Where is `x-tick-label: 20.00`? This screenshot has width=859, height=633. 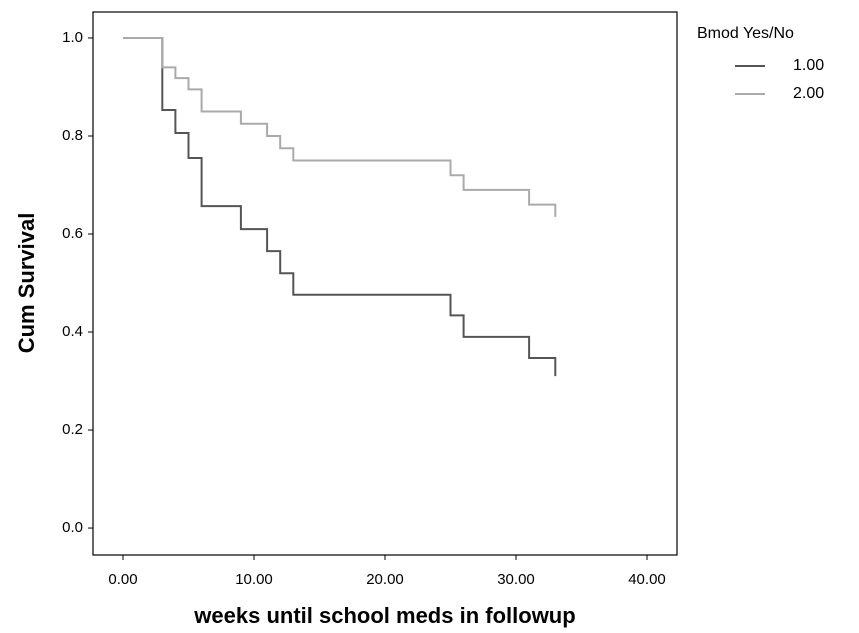 x-tick-label: 20.00 is located at coordinates (385, 579).